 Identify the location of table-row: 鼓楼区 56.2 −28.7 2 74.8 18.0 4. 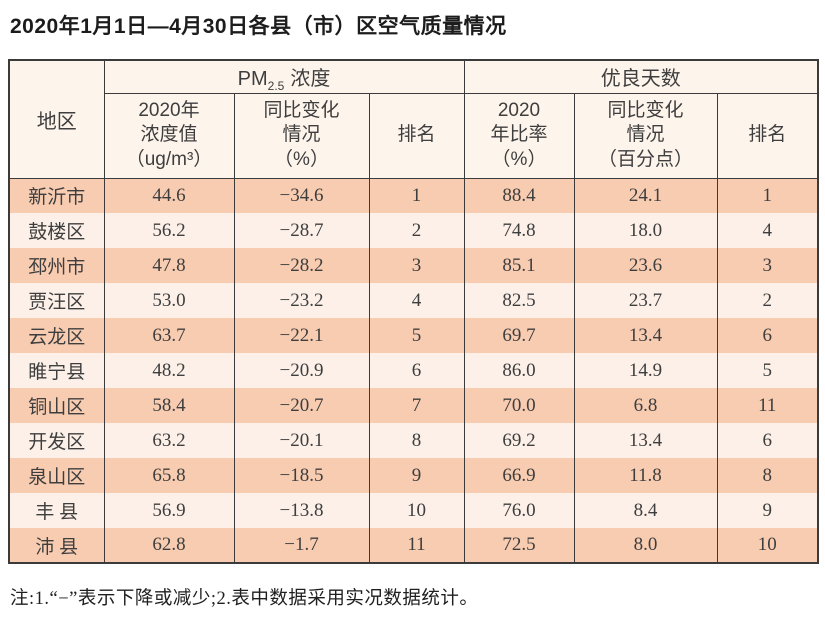
(413, 230).